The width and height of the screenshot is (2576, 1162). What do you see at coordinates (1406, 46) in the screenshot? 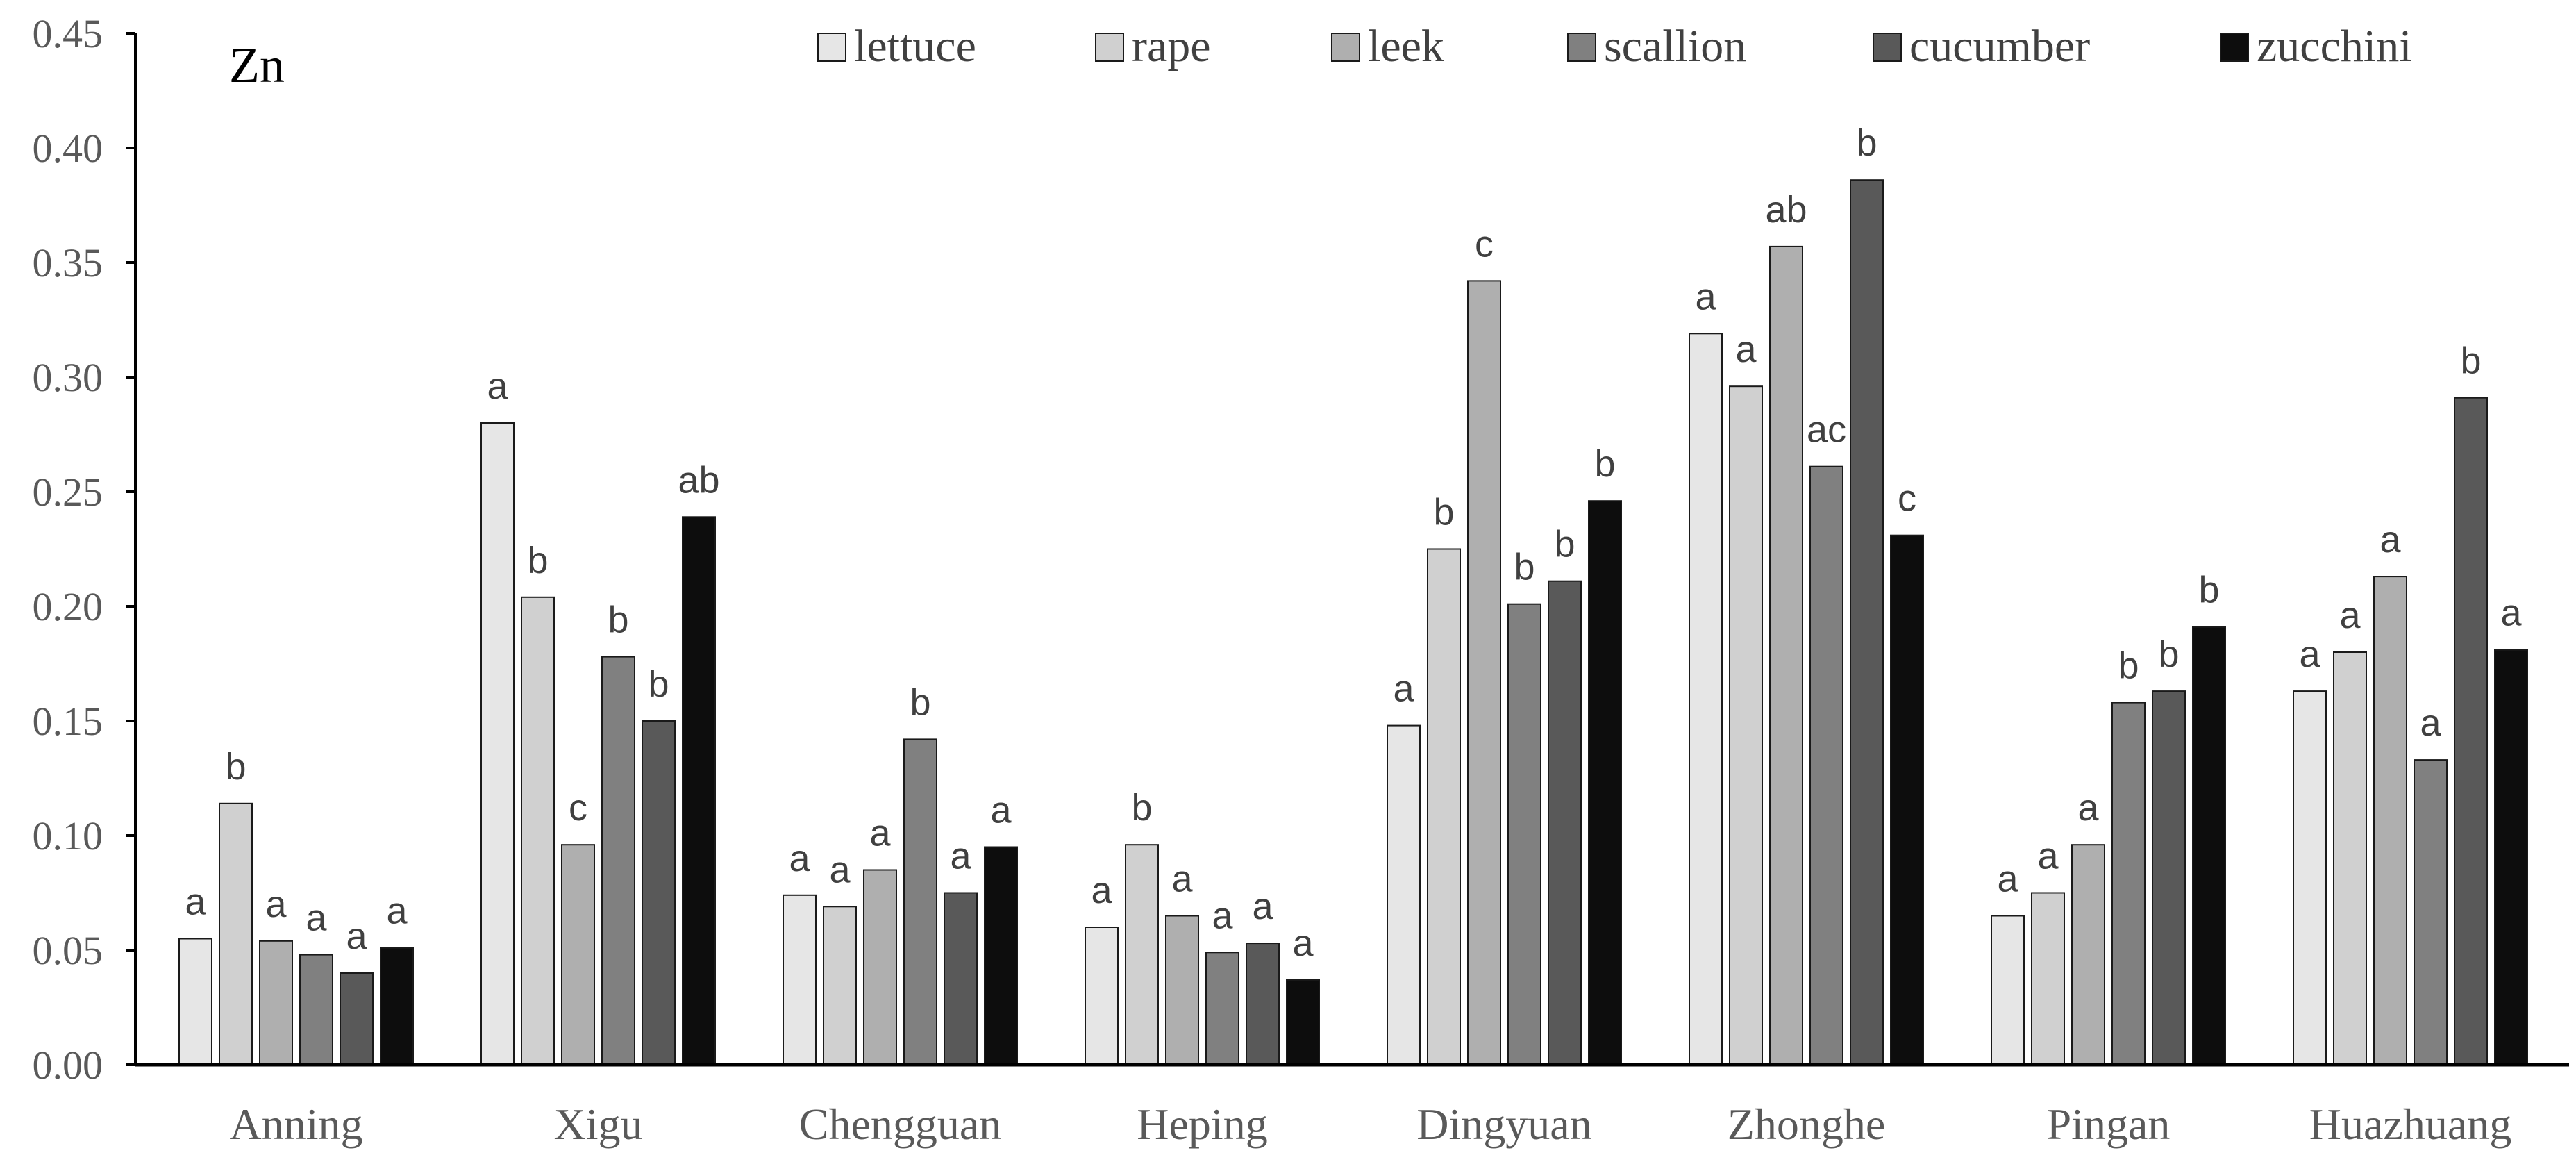
I see `legend-label-leek: leek` at bounding box center [1406, 46].